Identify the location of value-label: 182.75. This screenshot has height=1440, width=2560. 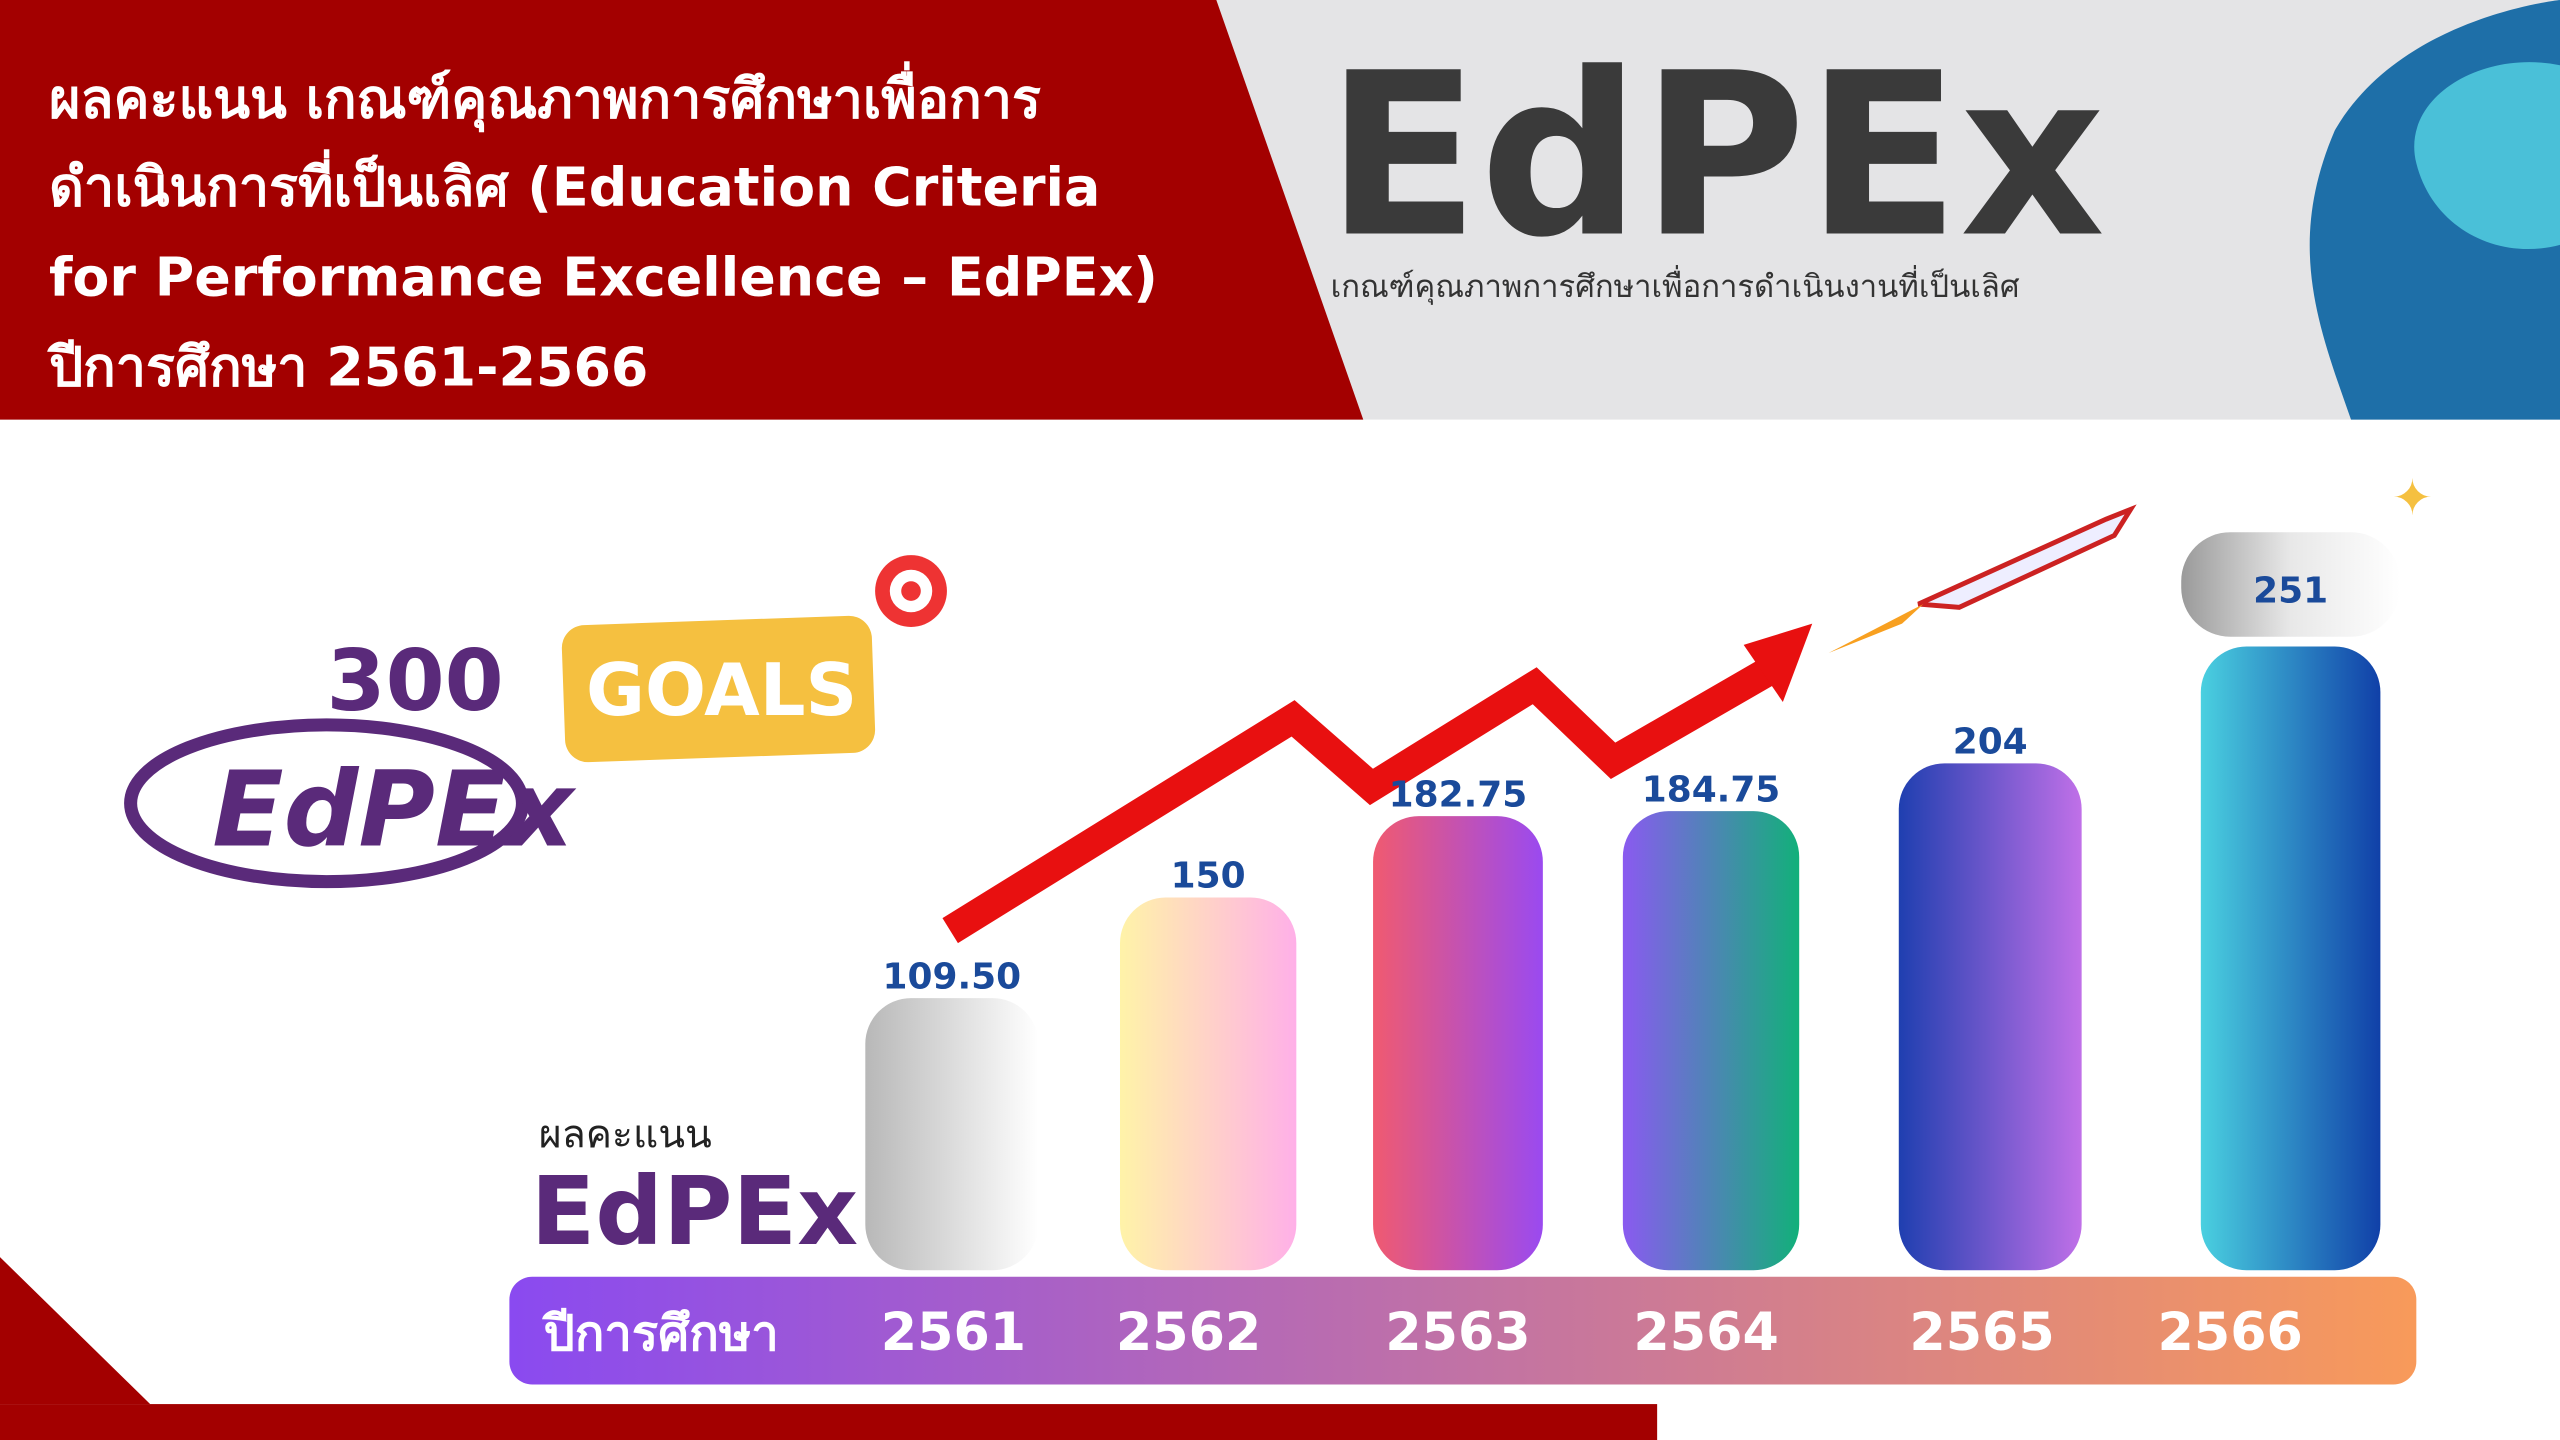
(1458, 794).